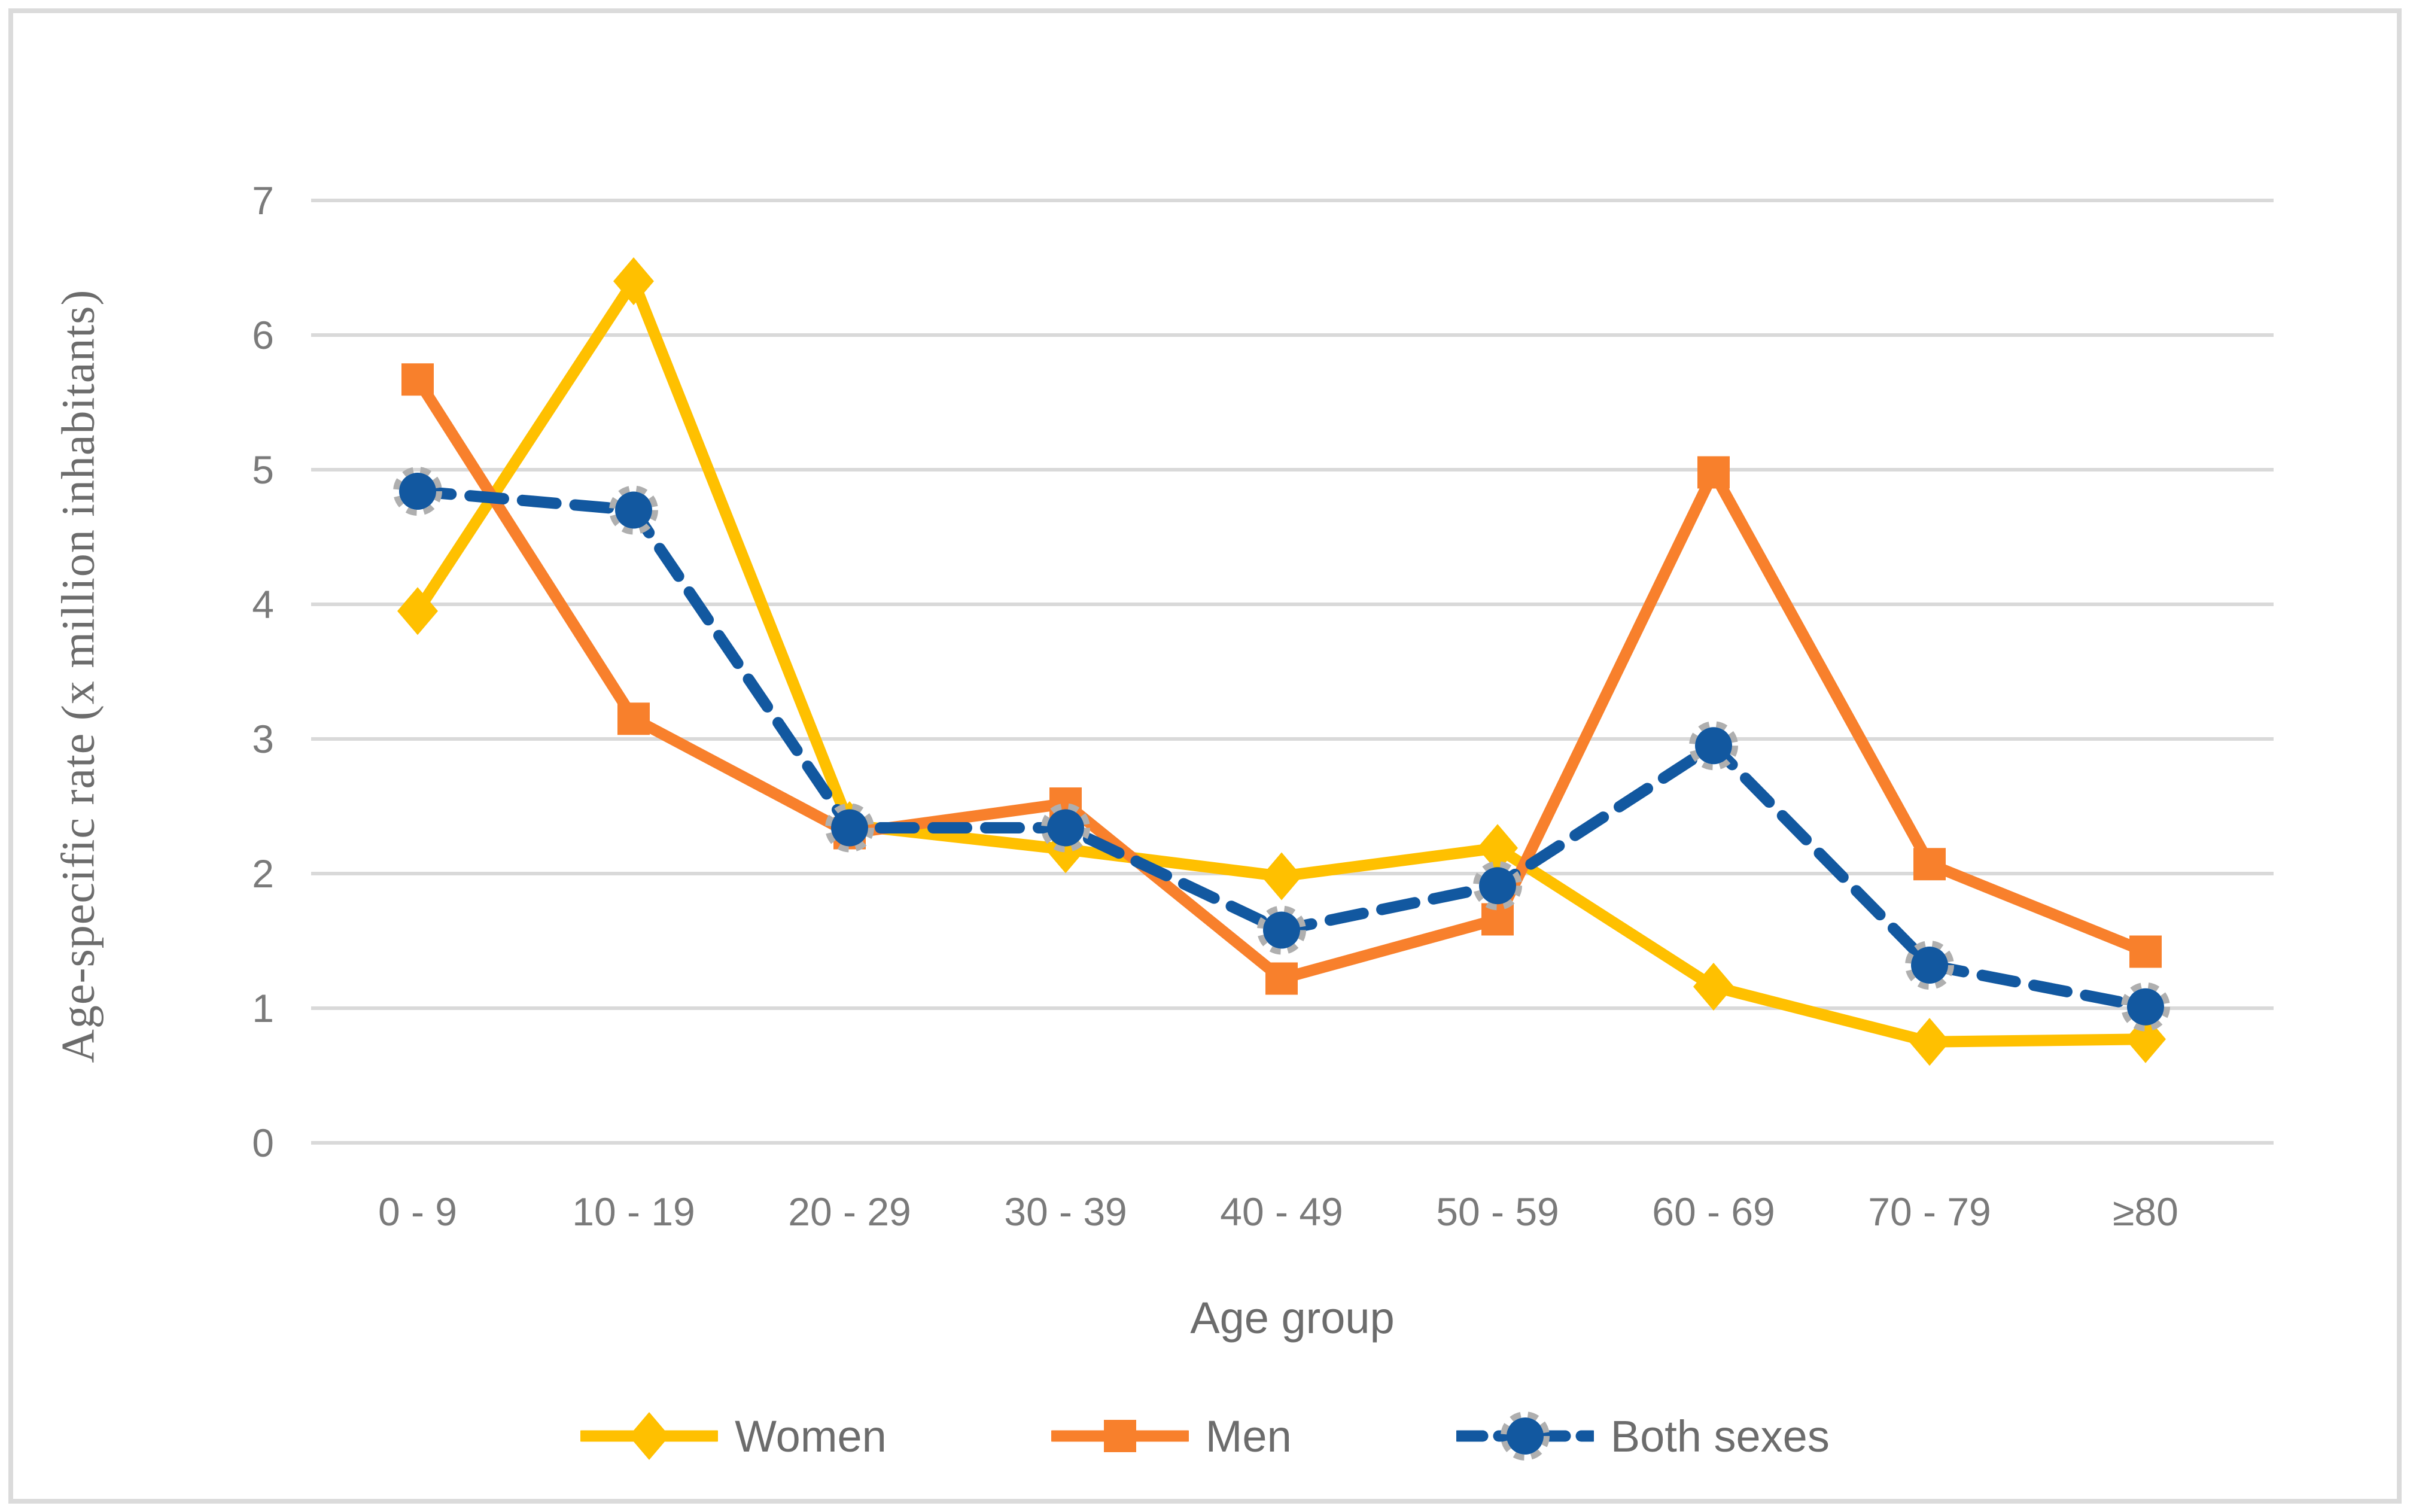  I want to click on y-tick-label-1: 1, so click(263, 1008).